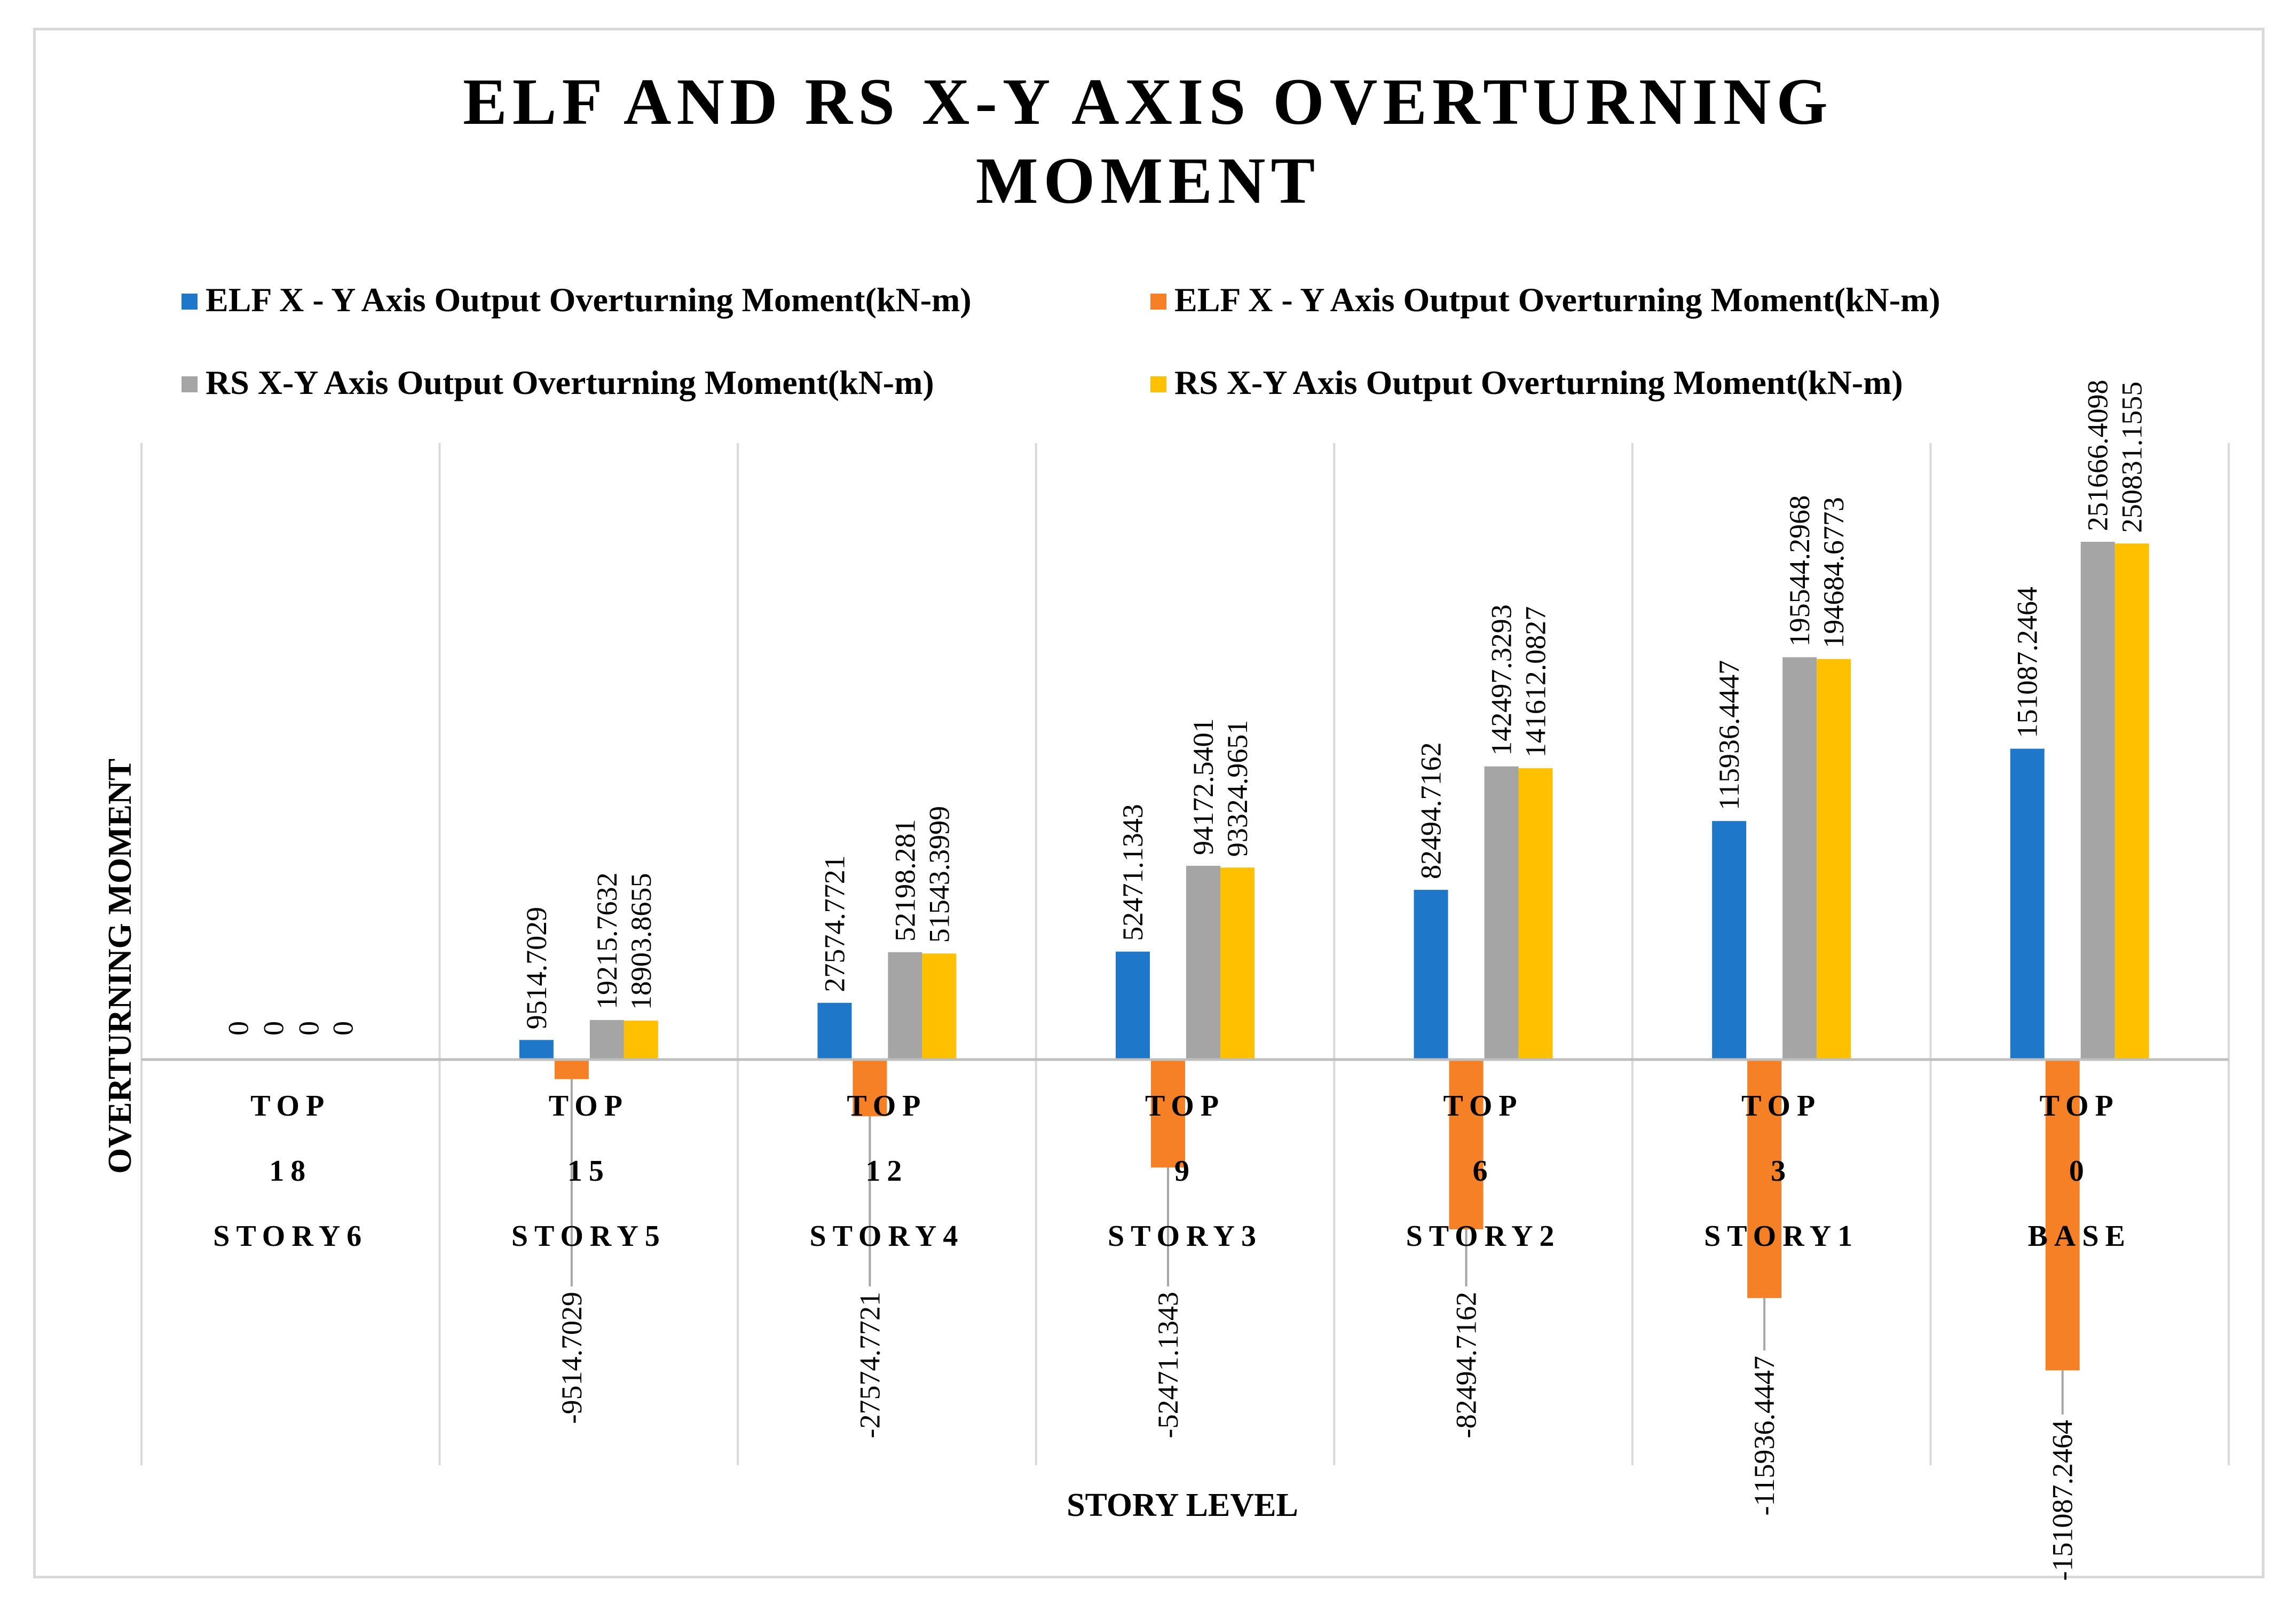 This screenshot has height=1604, width=2296. What do you see at coordinates (572, 1358) in the screenshot?
I see `data-label: -9514.7029` at bounding box center [572, 1358].